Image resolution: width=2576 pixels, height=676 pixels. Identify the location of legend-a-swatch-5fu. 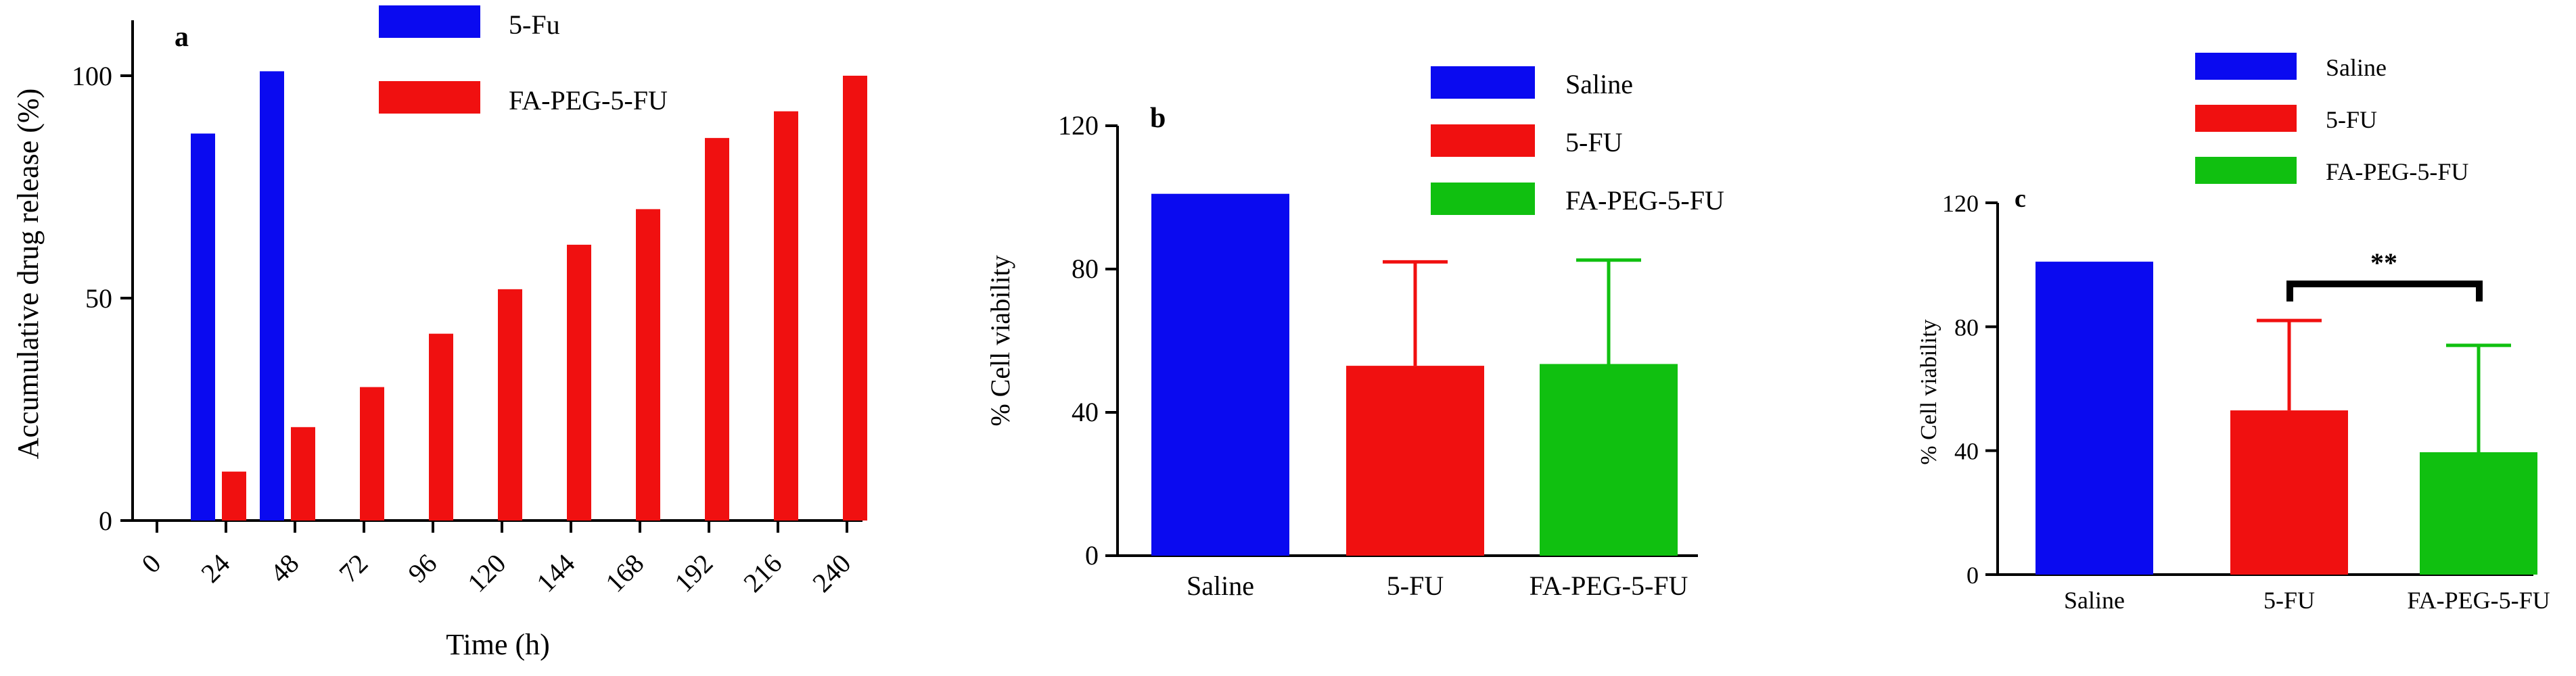
(429, 21).